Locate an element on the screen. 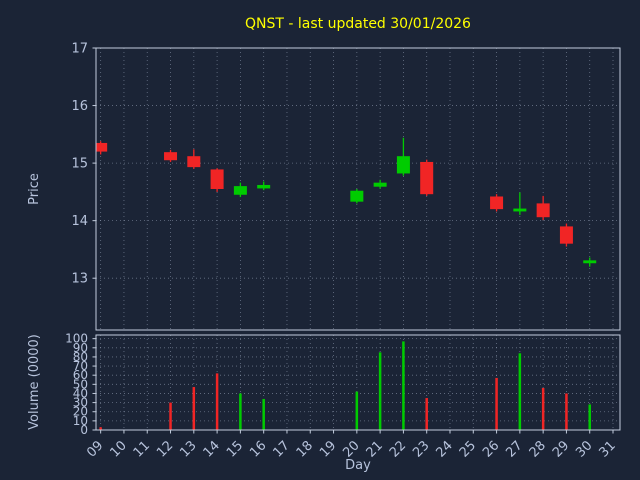 This screenshot has width=640, height=480. x-tick-label: 29 is located at coordinates (561, 449).